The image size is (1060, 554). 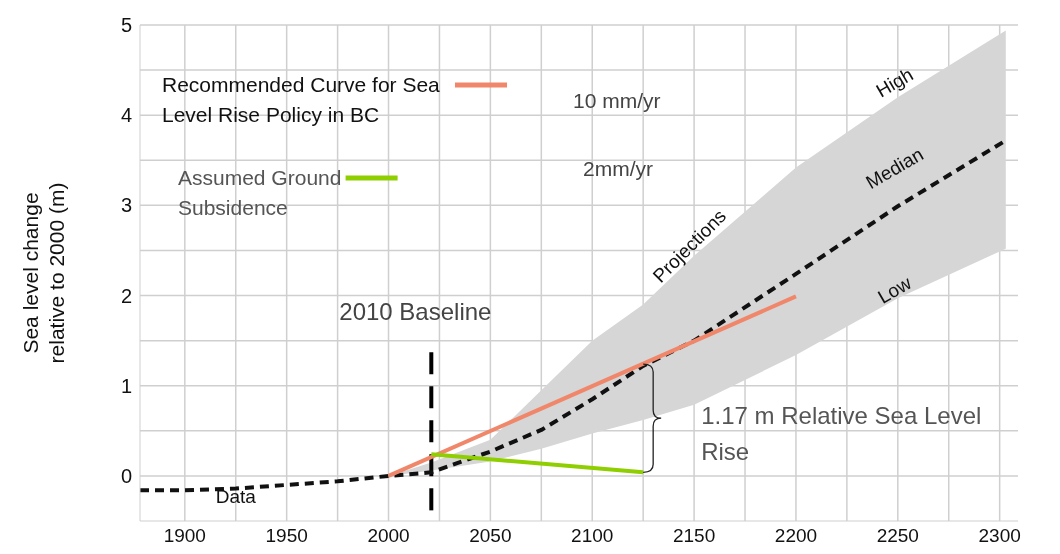 I want to click on annotation: High, so click(x=894, y=82).